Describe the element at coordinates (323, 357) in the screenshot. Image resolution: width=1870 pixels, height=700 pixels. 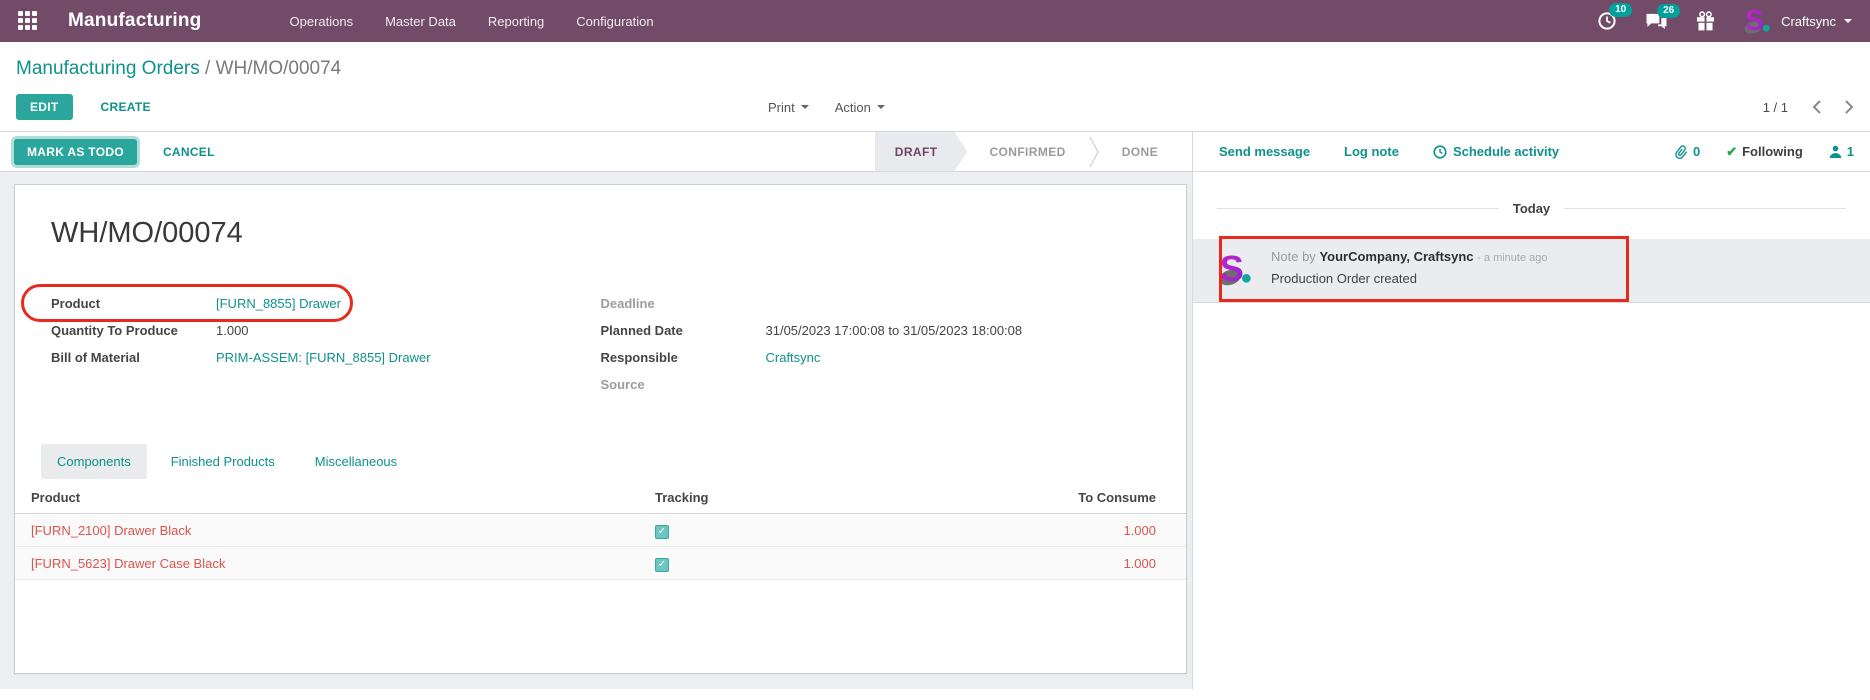
I see `field-value-bom: PRIM-ASSEM: [FURN_8855] Drawer` at that location.